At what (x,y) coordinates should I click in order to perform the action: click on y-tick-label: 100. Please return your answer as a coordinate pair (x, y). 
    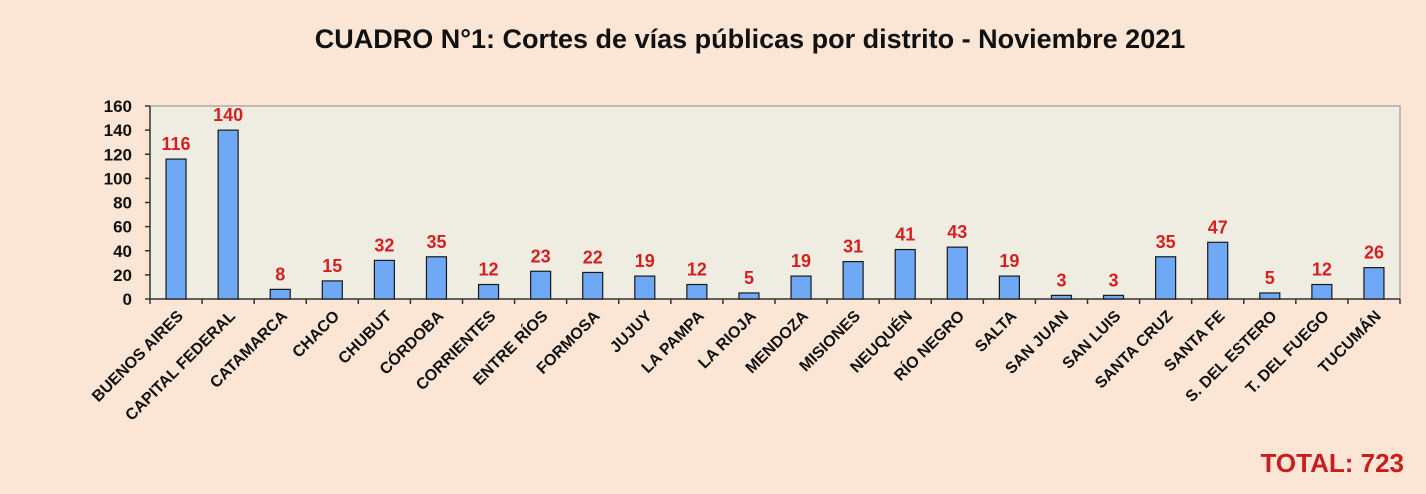
    Looking at the image, I should click on (118, 178).